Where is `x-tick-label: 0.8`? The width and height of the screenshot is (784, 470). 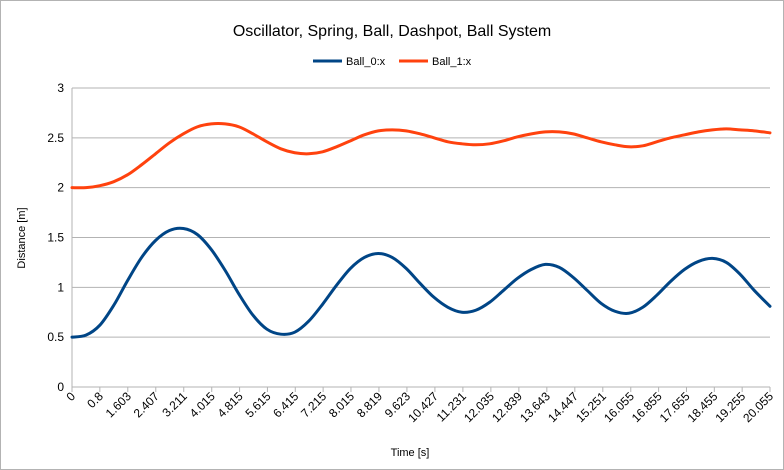 x-tick-label: 0.8 is located at coordinates (95, 400).